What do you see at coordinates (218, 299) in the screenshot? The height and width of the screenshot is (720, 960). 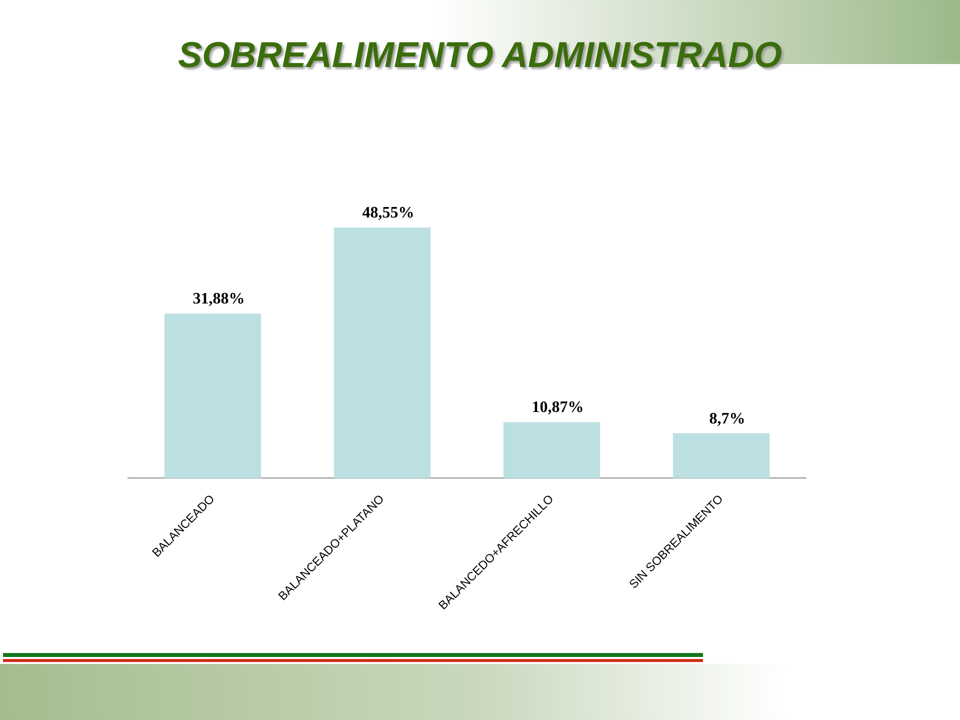 I see `data-label: 31,88%` at bounding box center [218, 299].